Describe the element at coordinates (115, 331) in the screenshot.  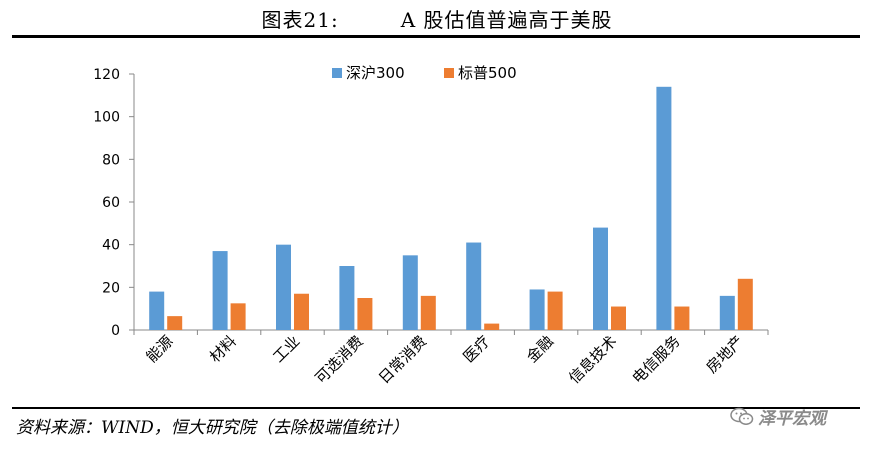
I see `y-tick-label: 0` at that location.